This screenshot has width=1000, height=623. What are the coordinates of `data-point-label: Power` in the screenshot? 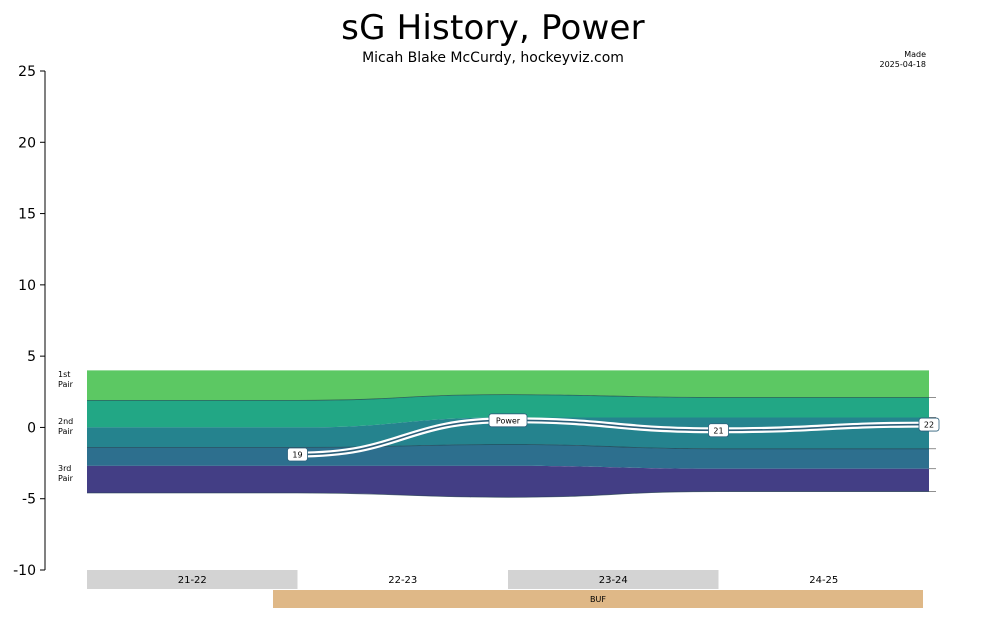 It's located at (508, 420).